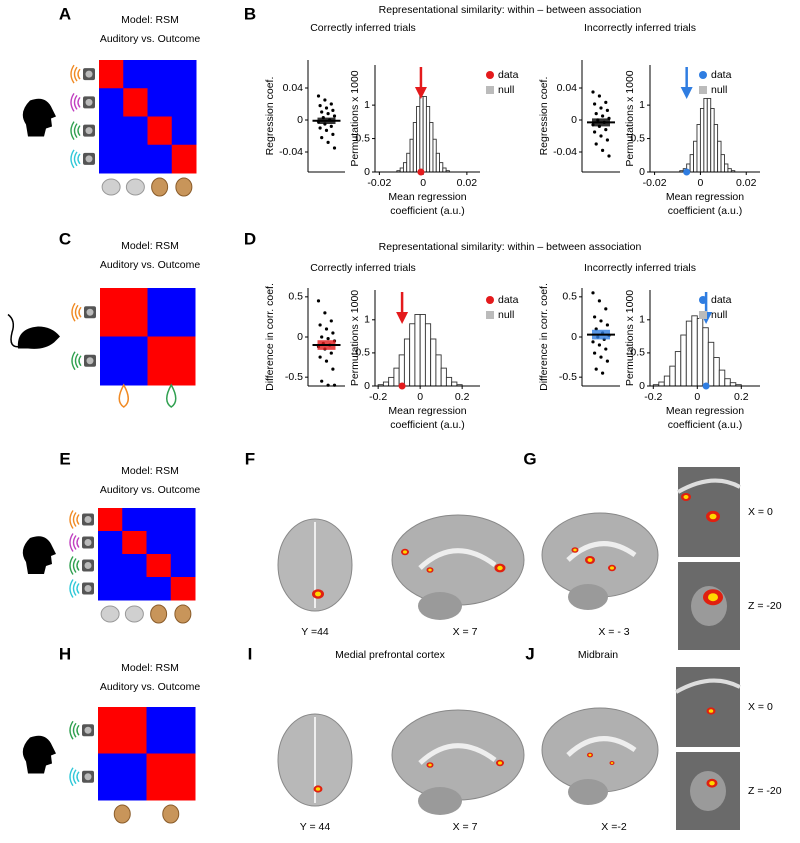  I want to click on inset-label: Z = -20, so click(765, 791).